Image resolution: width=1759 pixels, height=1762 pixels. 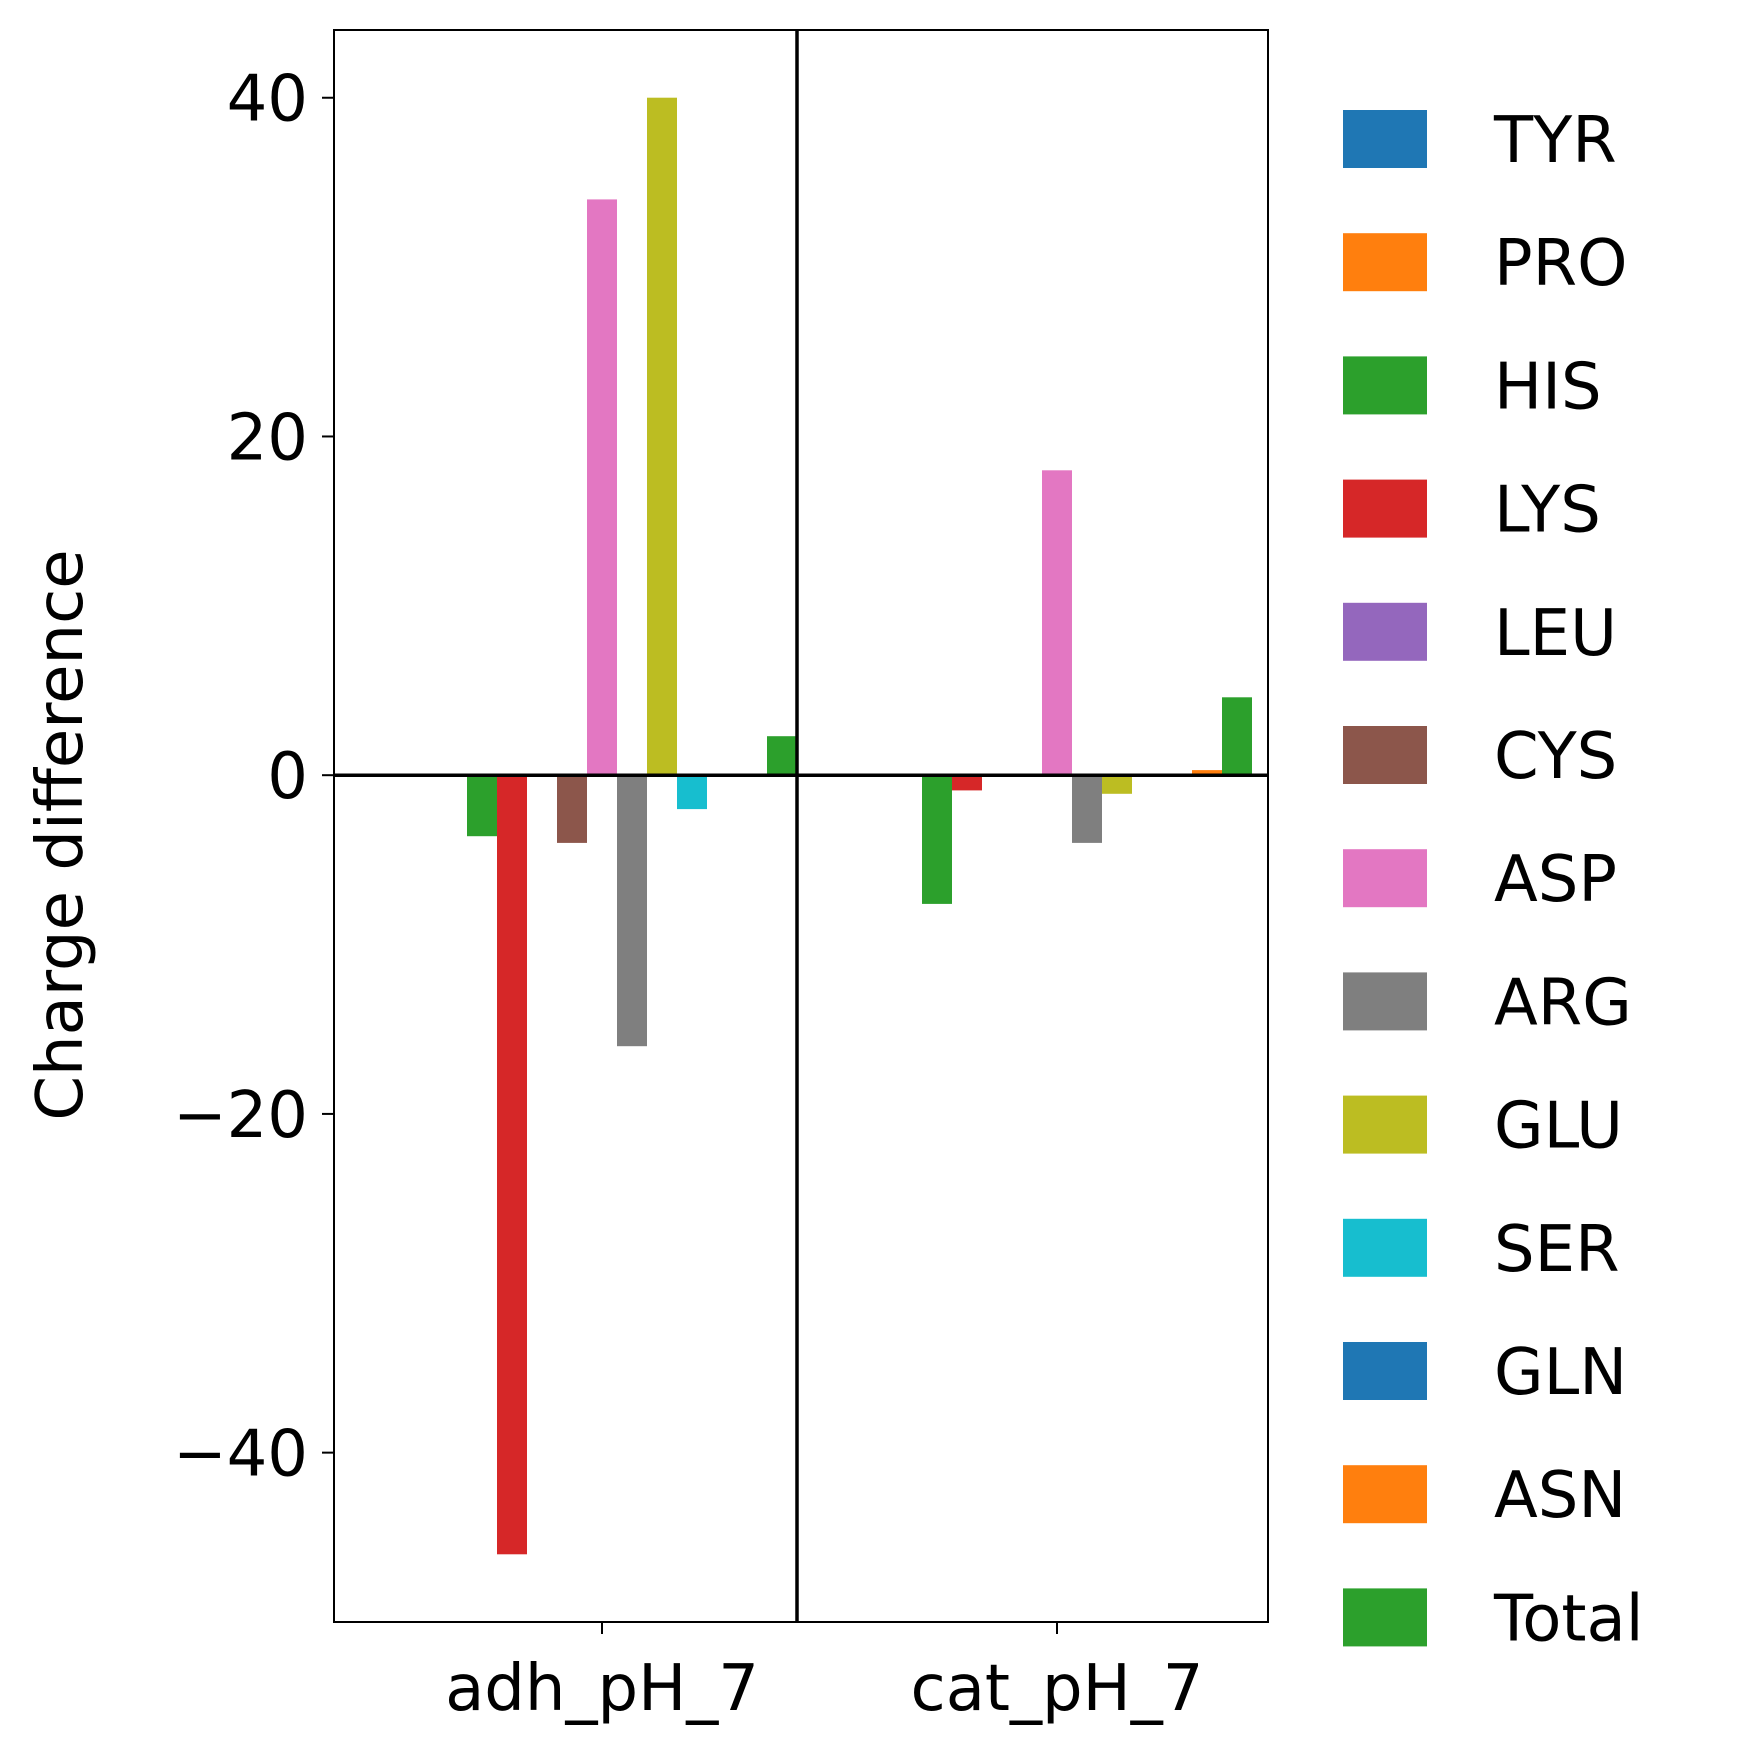 What do you see at coordinates (1385, 262) in the screenshot?
I see `legend-swatch-pro` at bounding box center [1385, 262].